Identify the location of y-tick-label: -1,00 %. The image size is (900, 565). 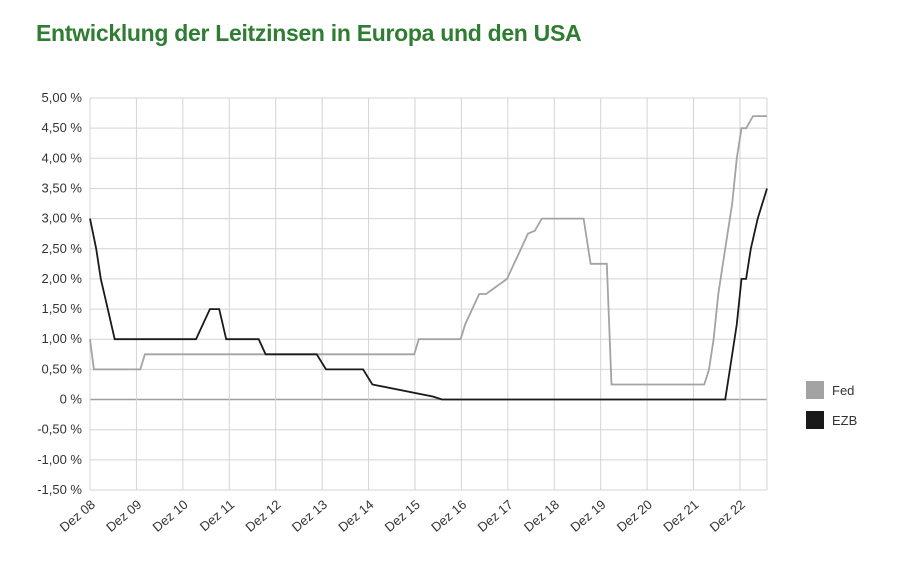
(59, 459).